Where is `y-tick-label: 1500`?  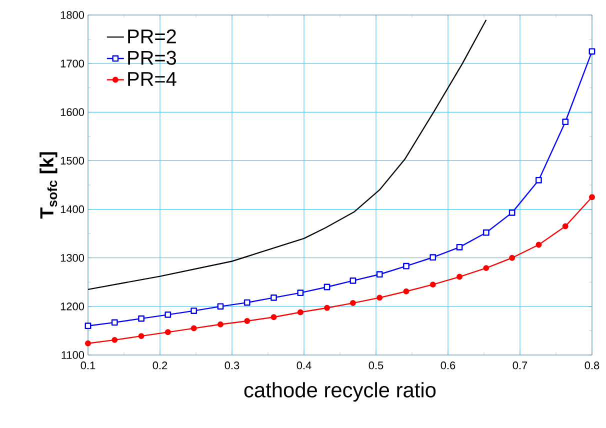
y-tick-label: 1500 is located at coordinates (72, 160).